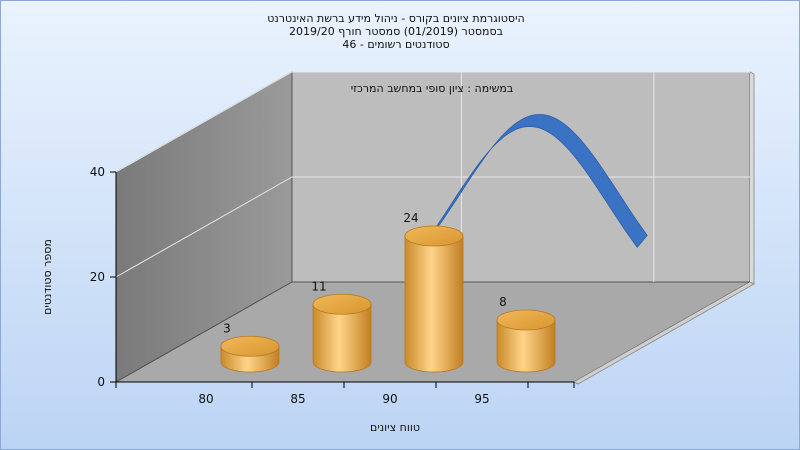 This screenshot has width=800, height=450. What do you see at coordinates (47, 277) in the screenshot?
I see `y-axis-title: מספר סטודנטים` at bounding box center [47, 277].